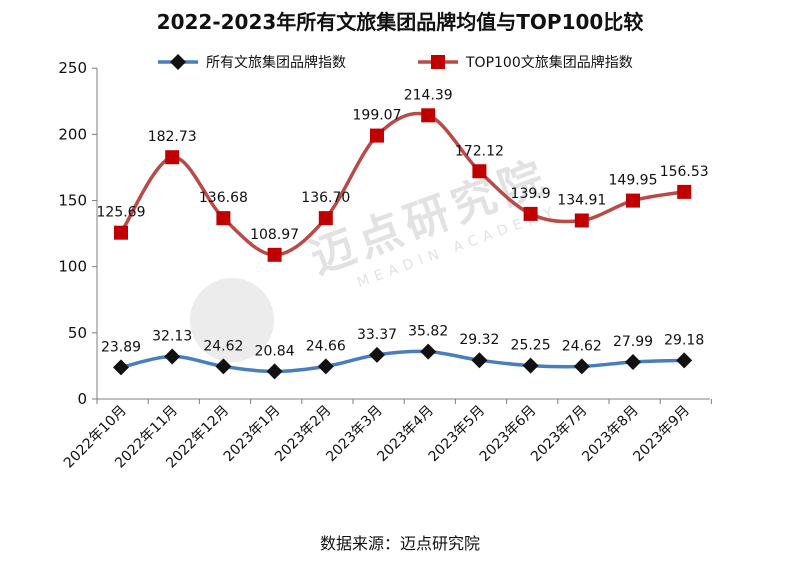 The width and height of the screenshot is (800, 561). Describe the element at coordinates (400, 22) in the screenshot. I see `chart-title: 2022-2023年所有文旅集团品牌均值与TOP100比较` at that location.